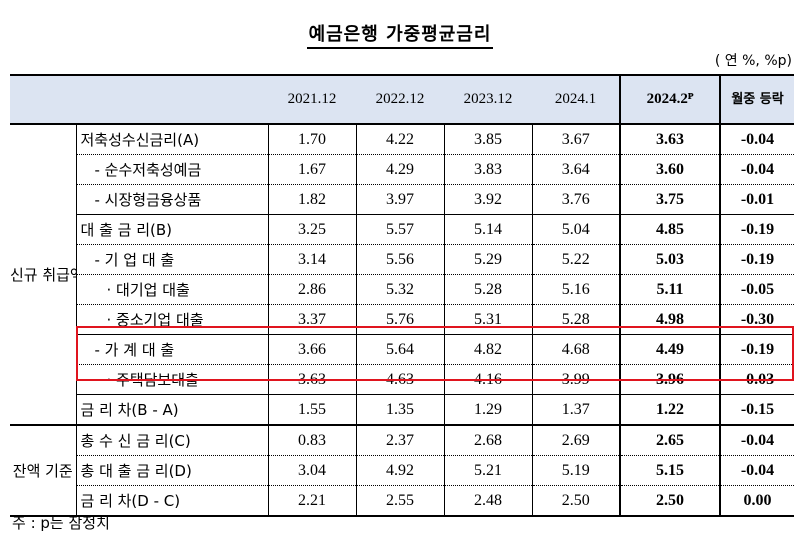  Describe the element at coordinates (488, 470) in the screenshot. I see `cell-value: 5.21` at that location.